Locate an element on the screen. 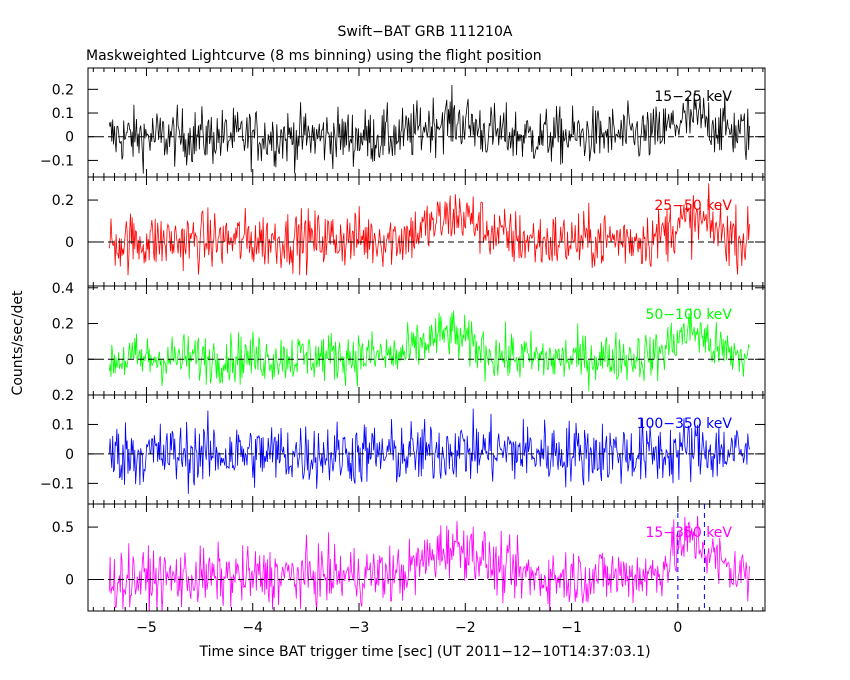 This screenshot has width=850, height=680. x-tick-label: −1 is located at coordinates (571, 628).